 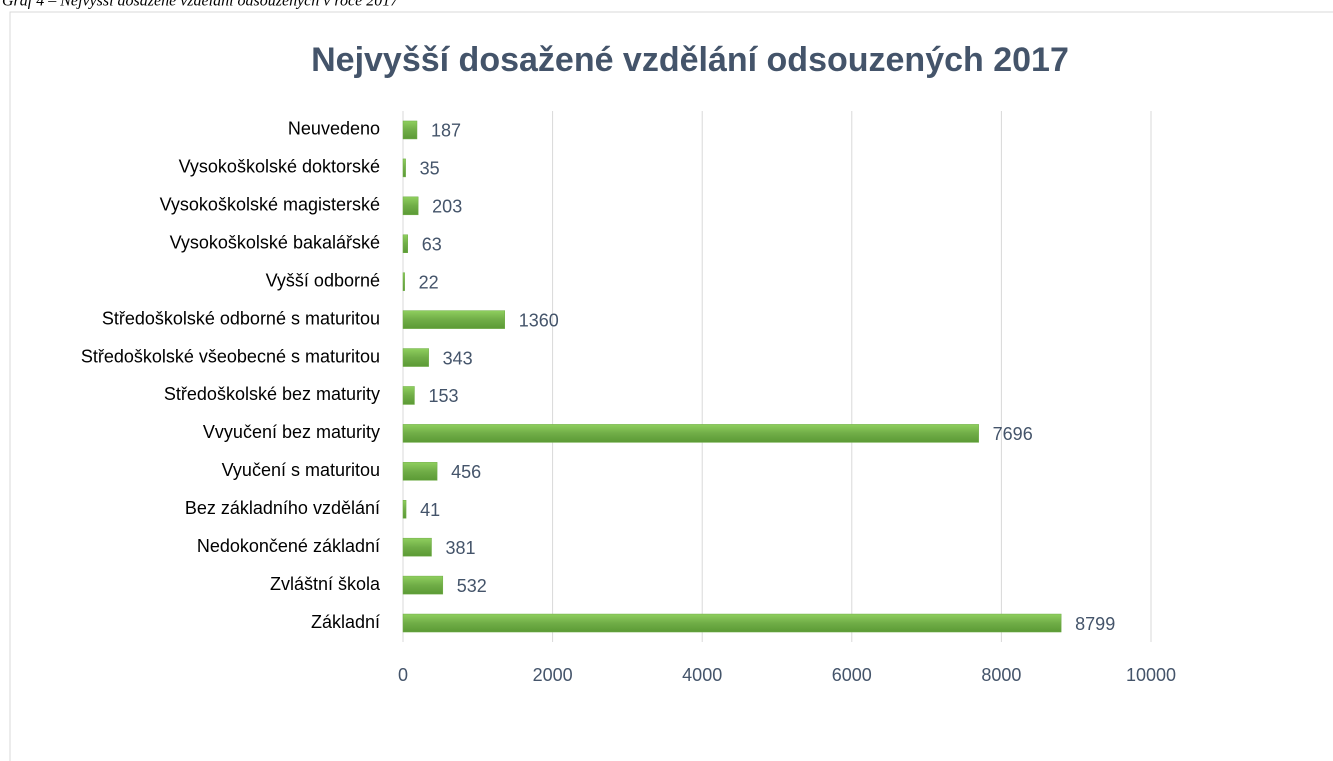 What do you see at coordinates (1151, 675) in the screenshot?
I see `x-tick-label: 10000` at bounding box center [1151, 675].